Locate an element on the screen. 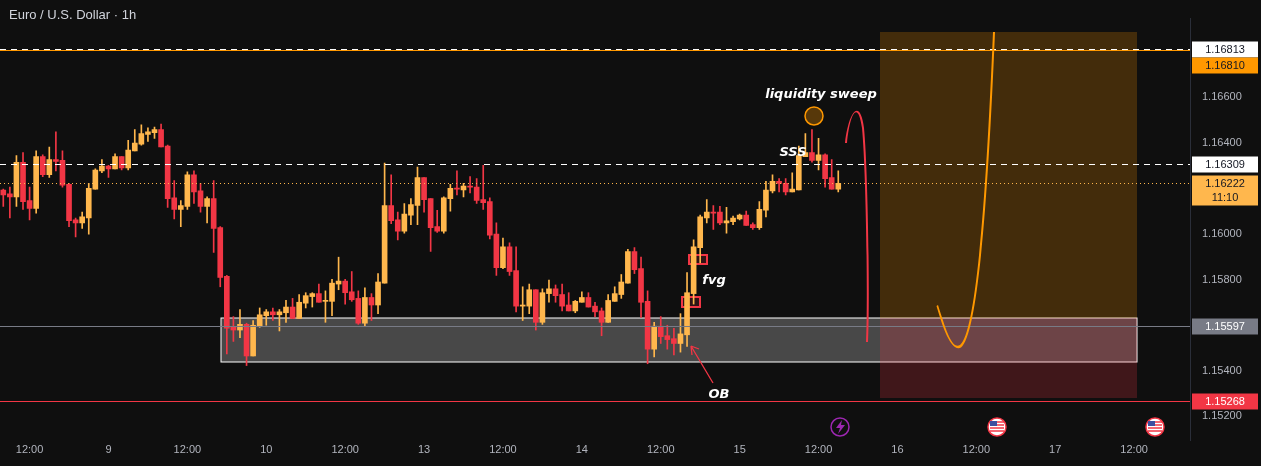 Image resolution: width=1261 pixels, height=466 pixels. ref-line-label: 1.15597 is located at coordinates (1225, 325).